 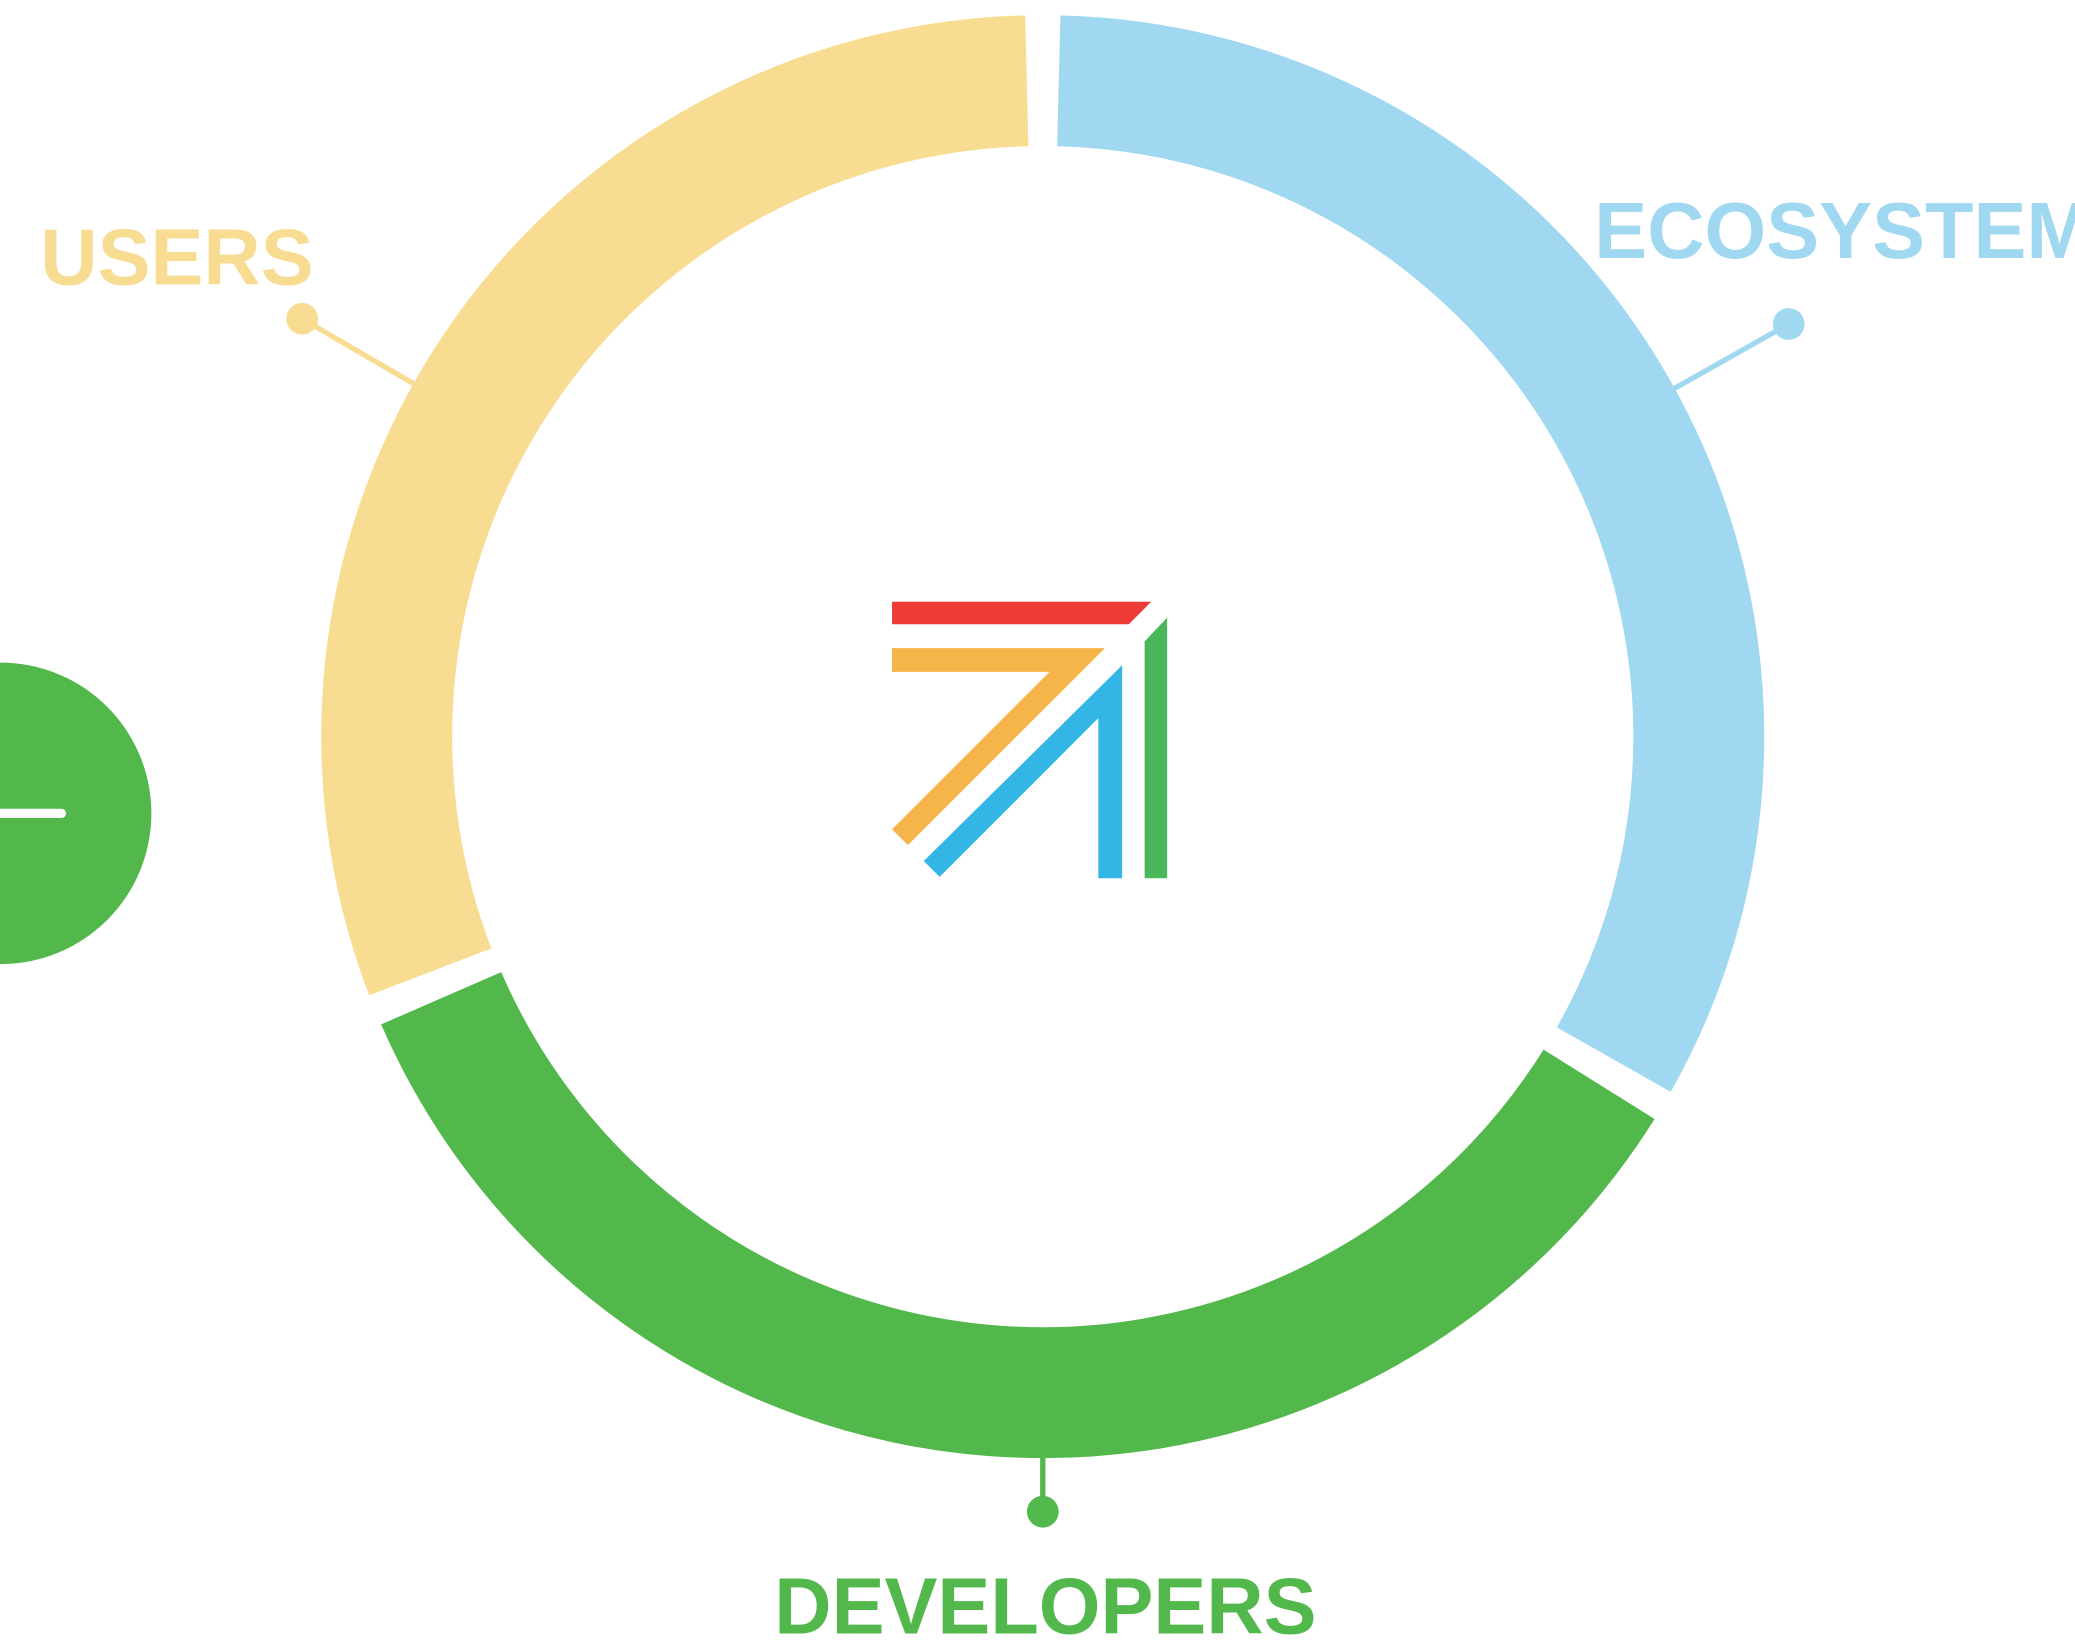 What do you see at coordinates (1045, 1600) in the screenshot?
I see `developers-label: DEVELOPERS` at bounding box center [1045, 1600].